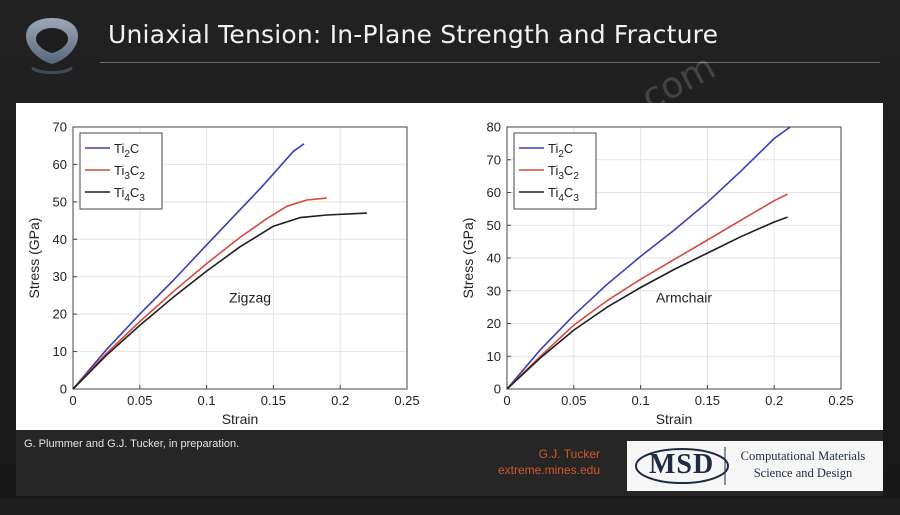 This screenshot has height=515, width=900. Describe the element at coordinates (52, 46) in the screenshot. I see `logo-icon` at that location.